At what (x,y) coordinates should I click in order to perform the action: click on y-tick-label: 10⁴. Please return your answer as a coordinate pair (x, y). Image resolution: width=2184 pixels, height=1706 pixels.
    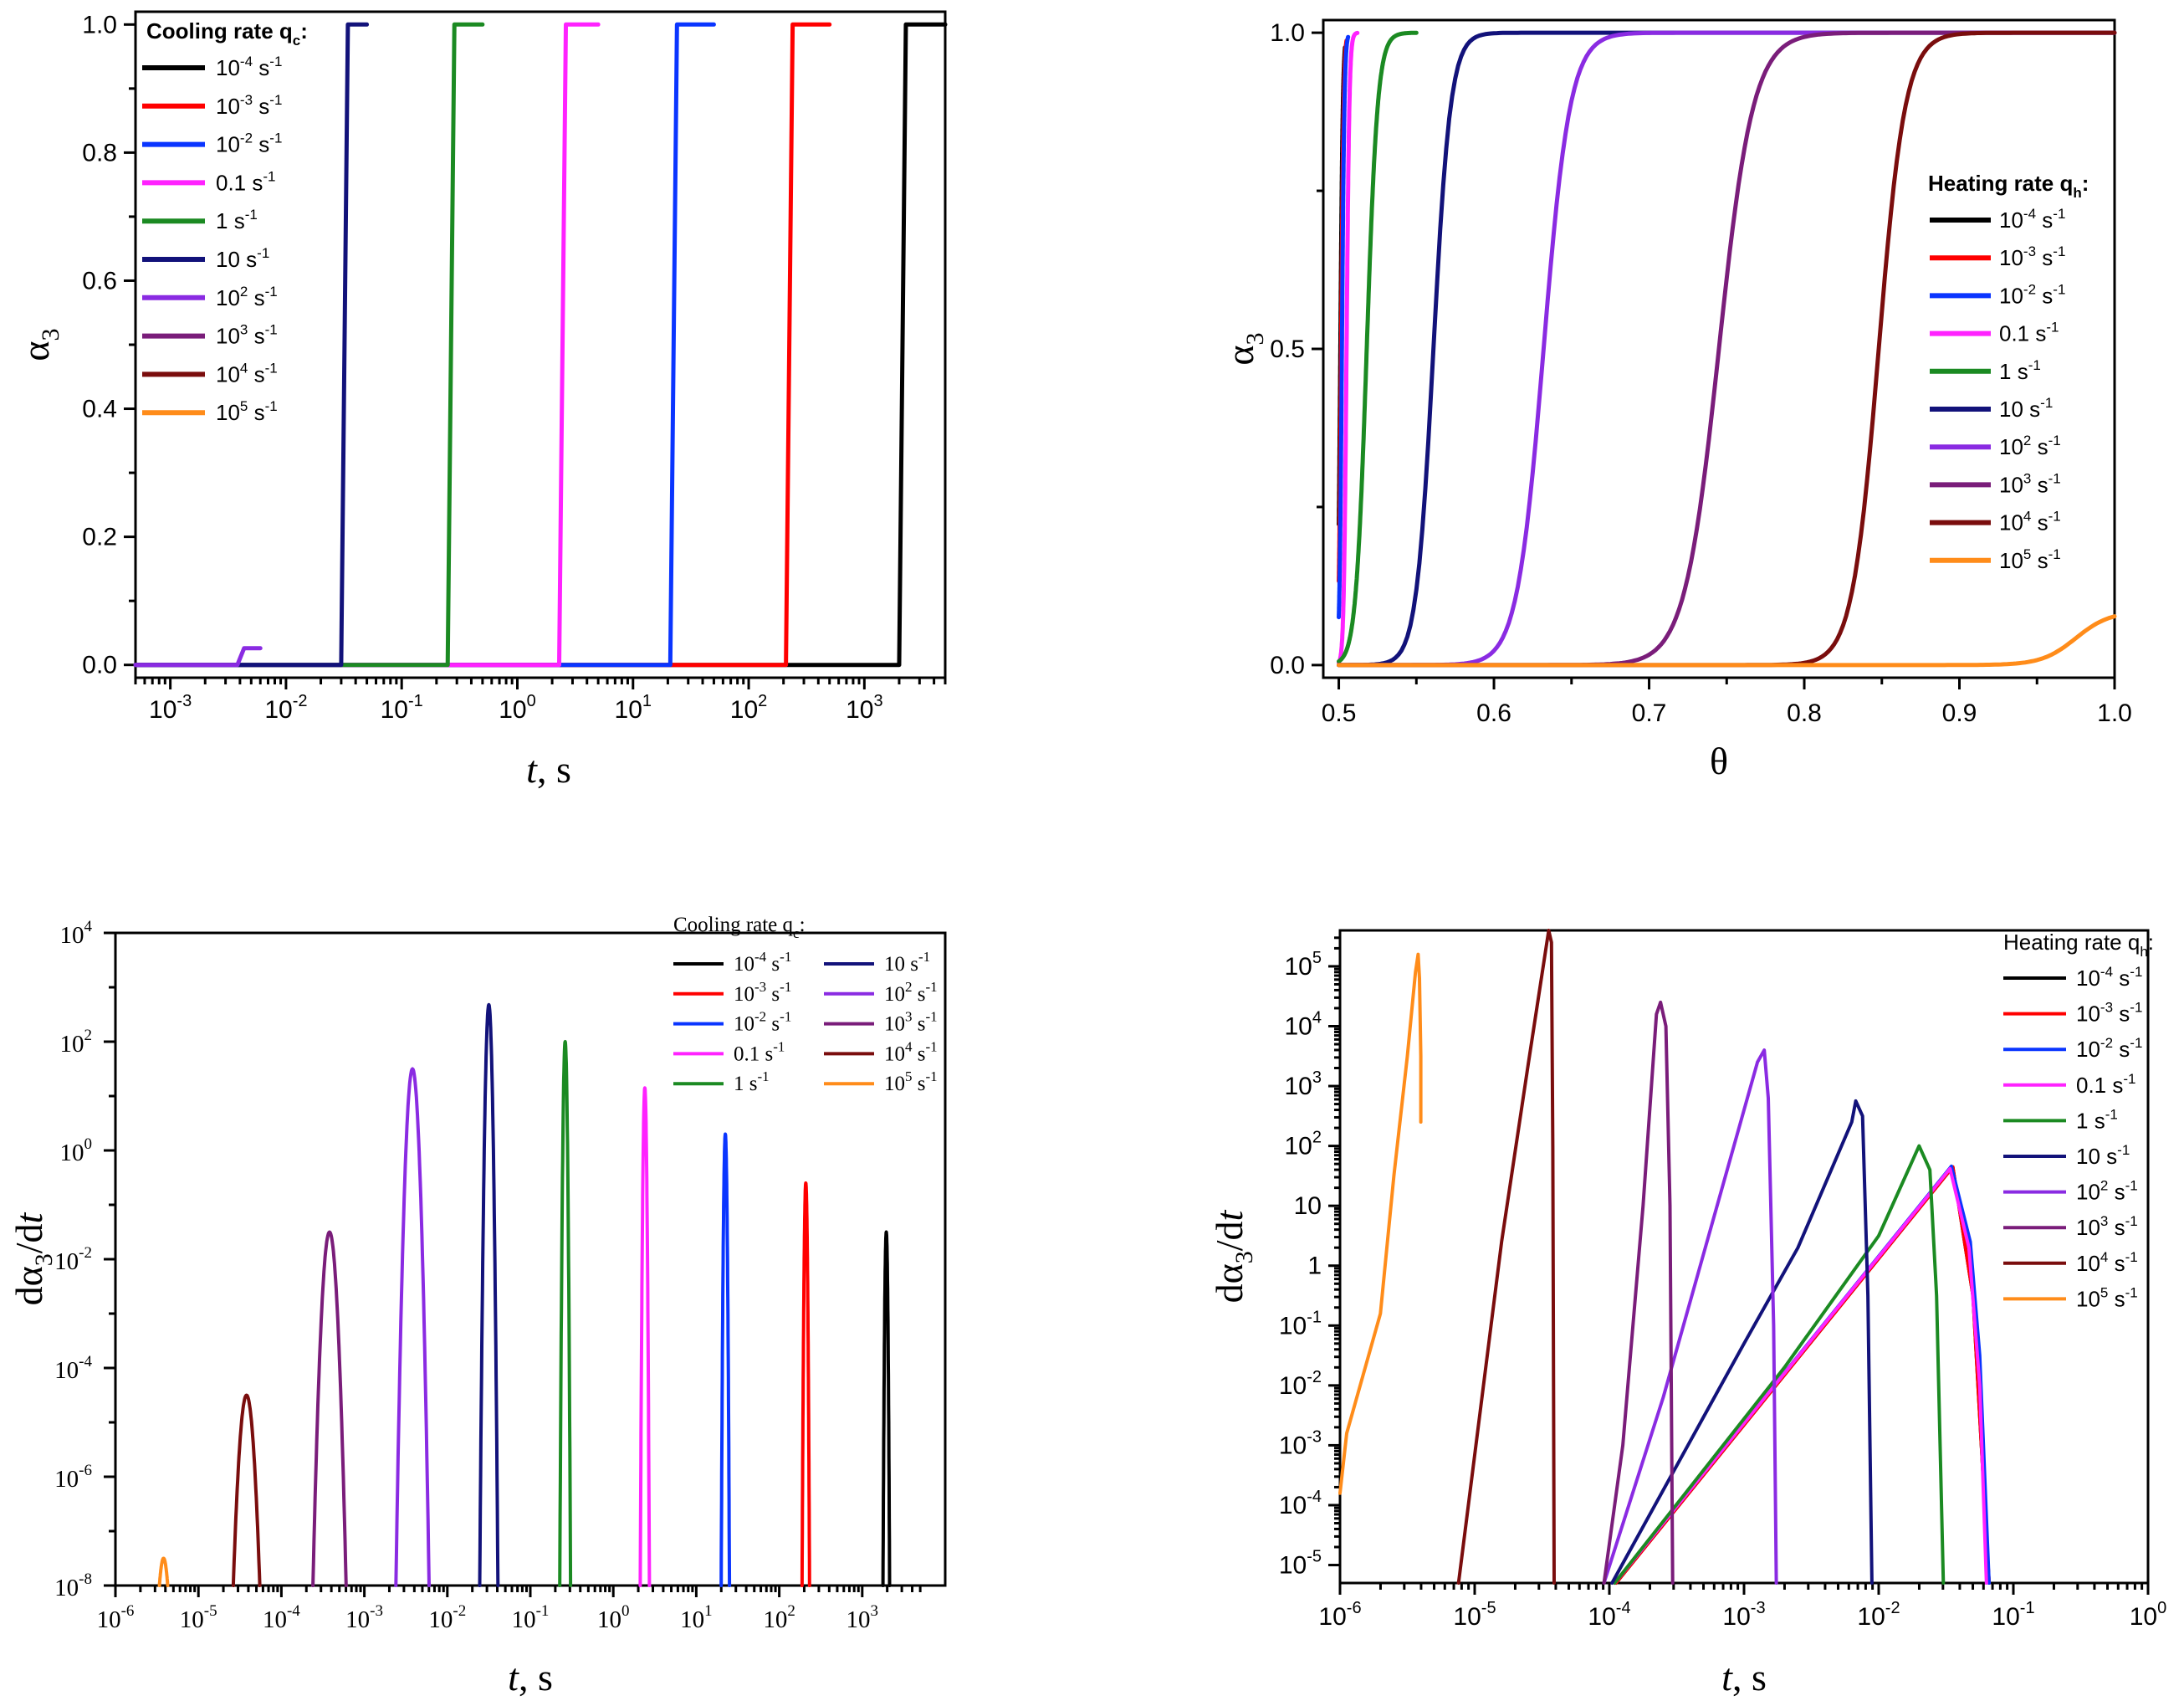
    Looking at the image, I should click on (1303, 1024).